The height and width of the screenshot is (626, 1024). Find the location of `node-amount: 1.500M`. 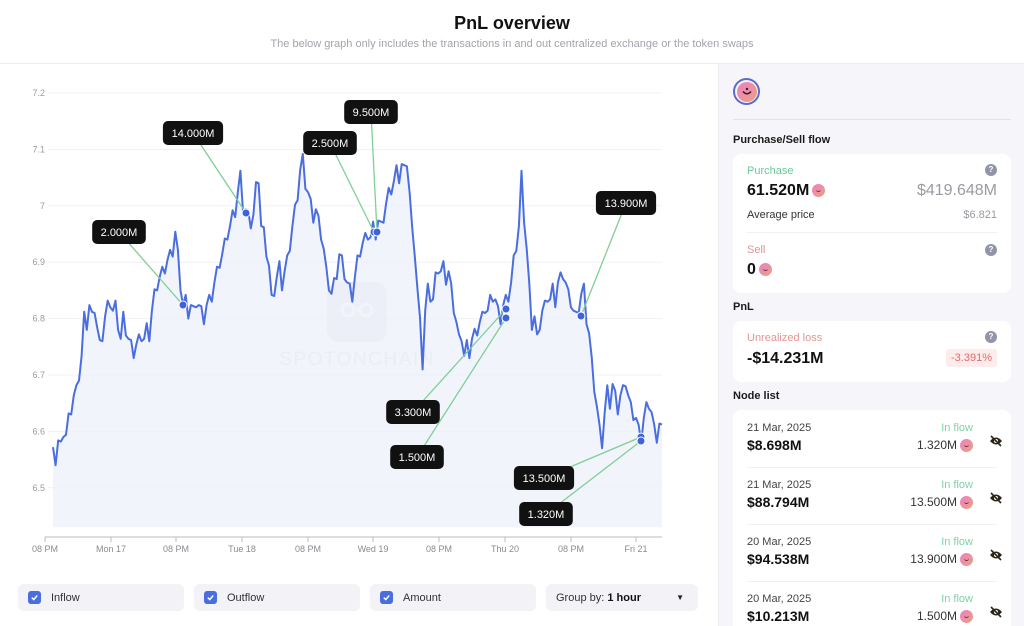

node-amount: 1.500M is located at coordinates (944, 616).